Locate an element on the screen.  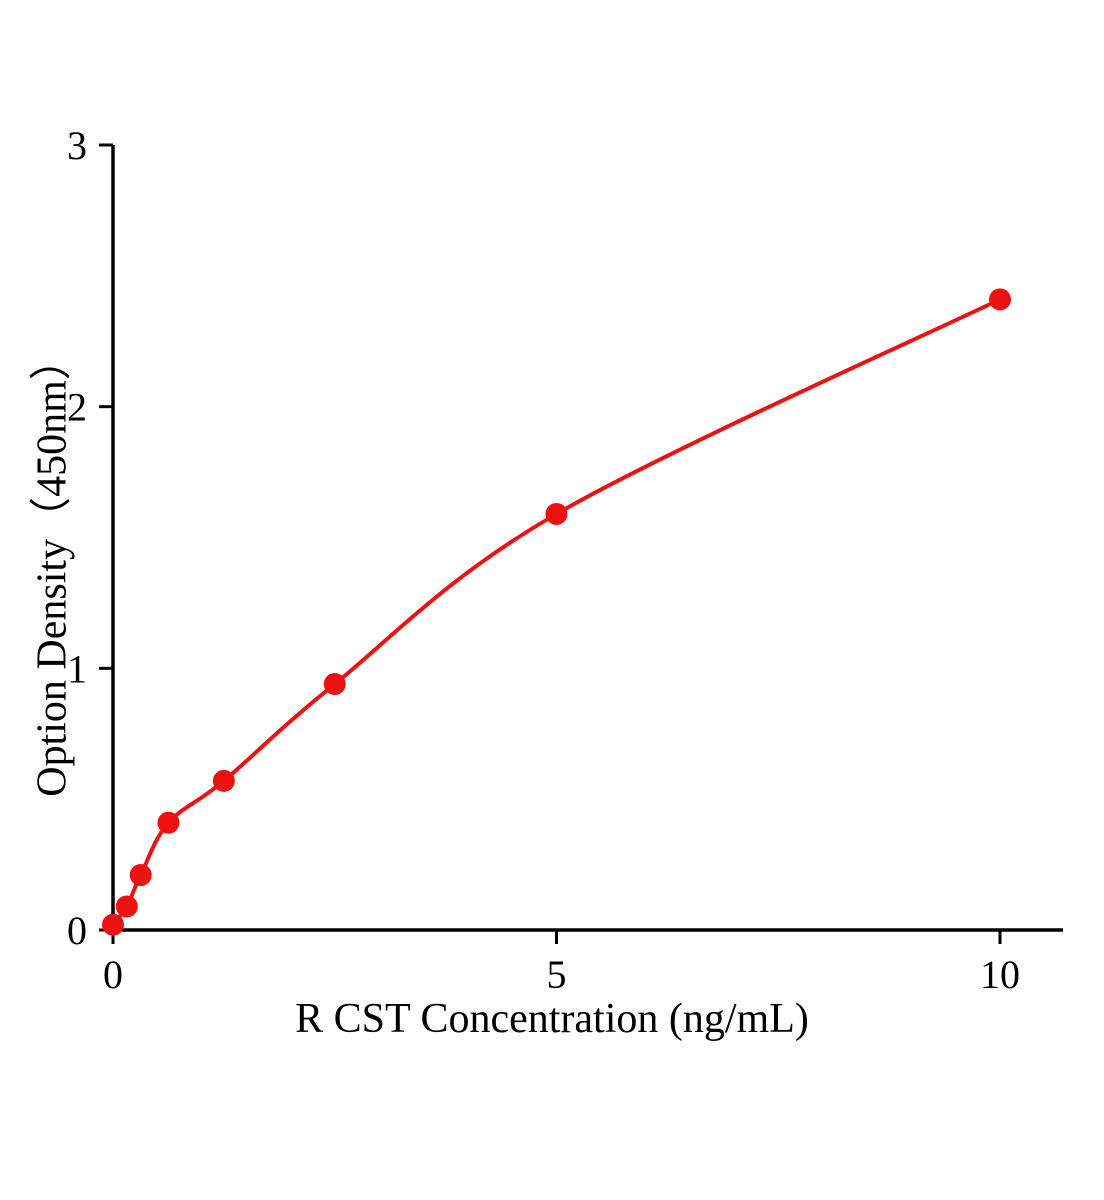
y-tick-label: 0 is located at coordinates (77, 930).